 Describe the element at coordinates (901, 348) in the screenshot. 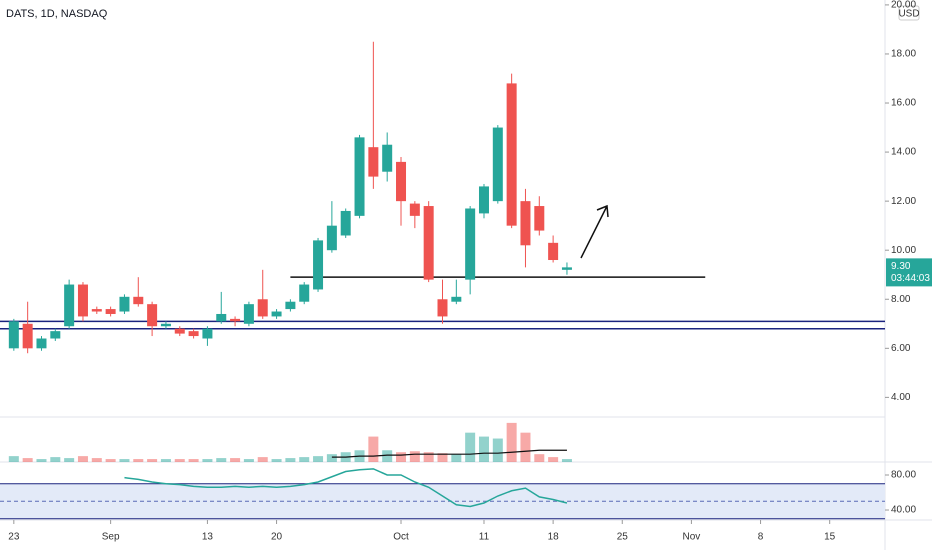

I see `y-tick-label: 6.00` at that location.